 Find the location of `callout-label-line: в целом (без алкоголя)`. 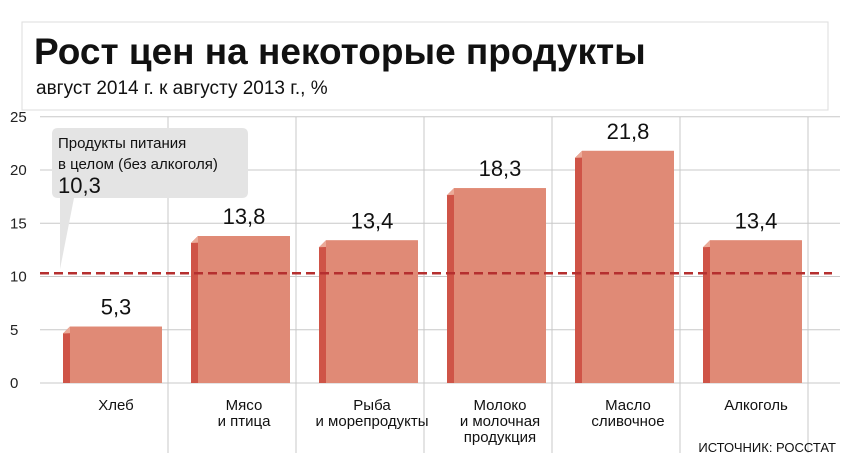

callout-label-line: в целом (без алкоголя) is located at coordinates (138, 164).